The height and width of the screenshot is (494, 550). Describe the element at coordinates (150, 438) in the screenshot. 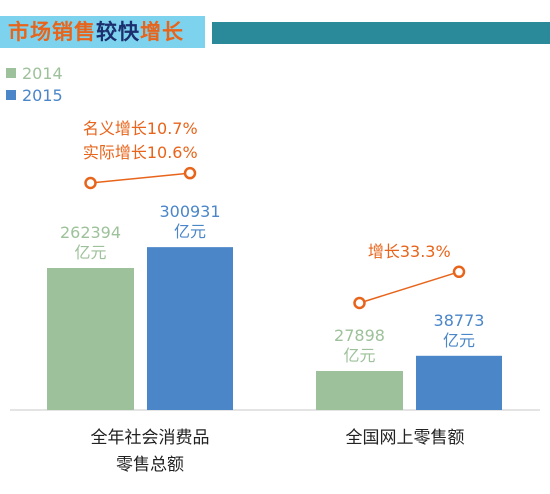

I see `category-label: 全年社会消费品` at that location.